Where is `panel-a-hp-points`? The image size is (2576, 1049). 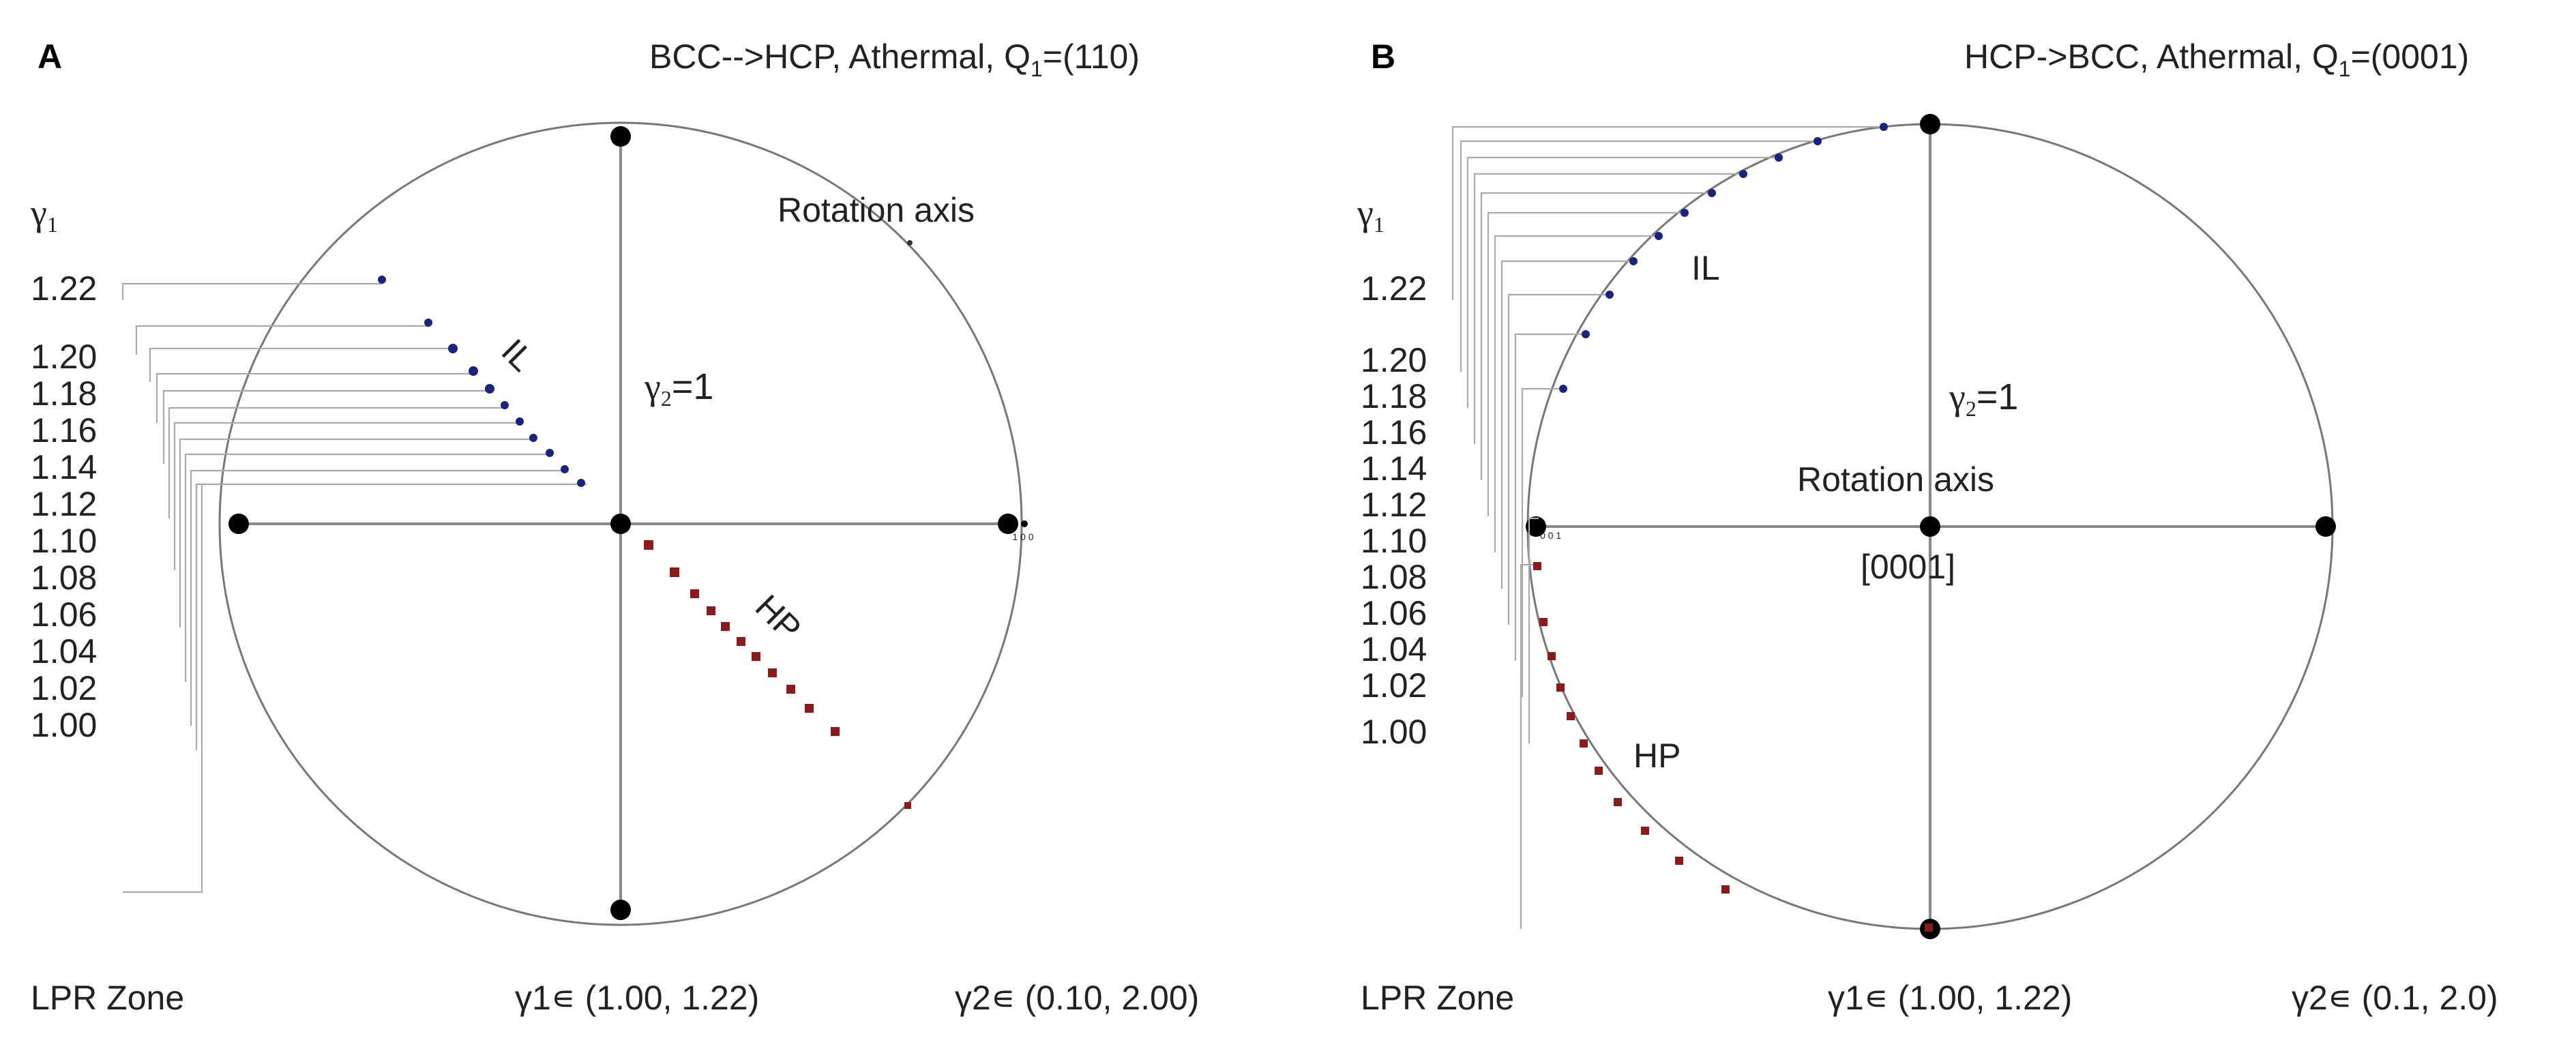 panel-a-hp-points is located at coordinates (777, 674).